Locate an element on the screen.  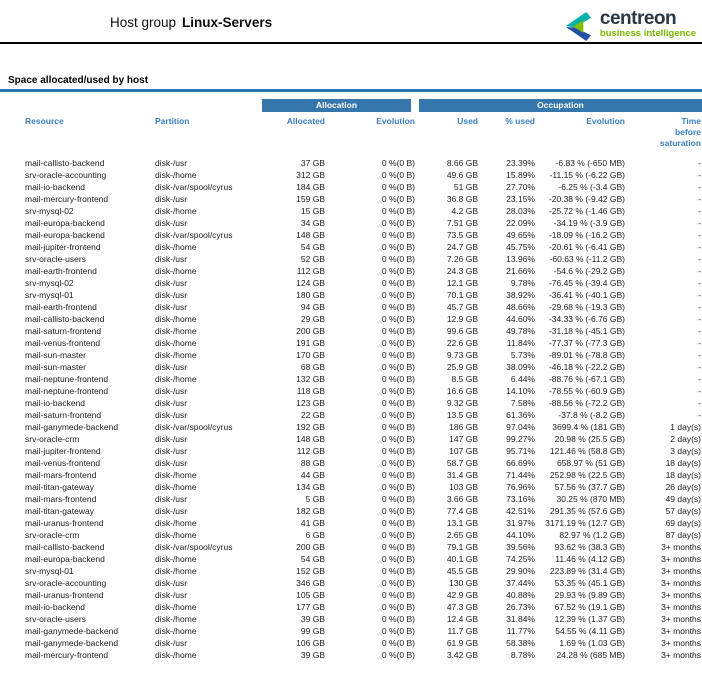
cell-time-before-saturation: 49 day(s) is located at coordinates (683, 499).